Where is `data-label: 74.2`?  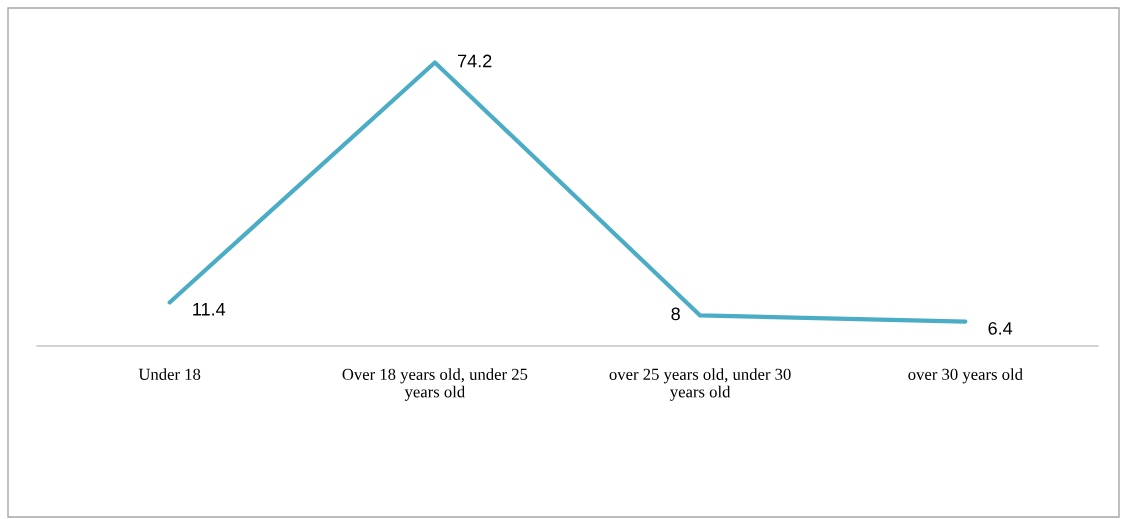 data-label: 74.2 is located at coordinates (475, 61).